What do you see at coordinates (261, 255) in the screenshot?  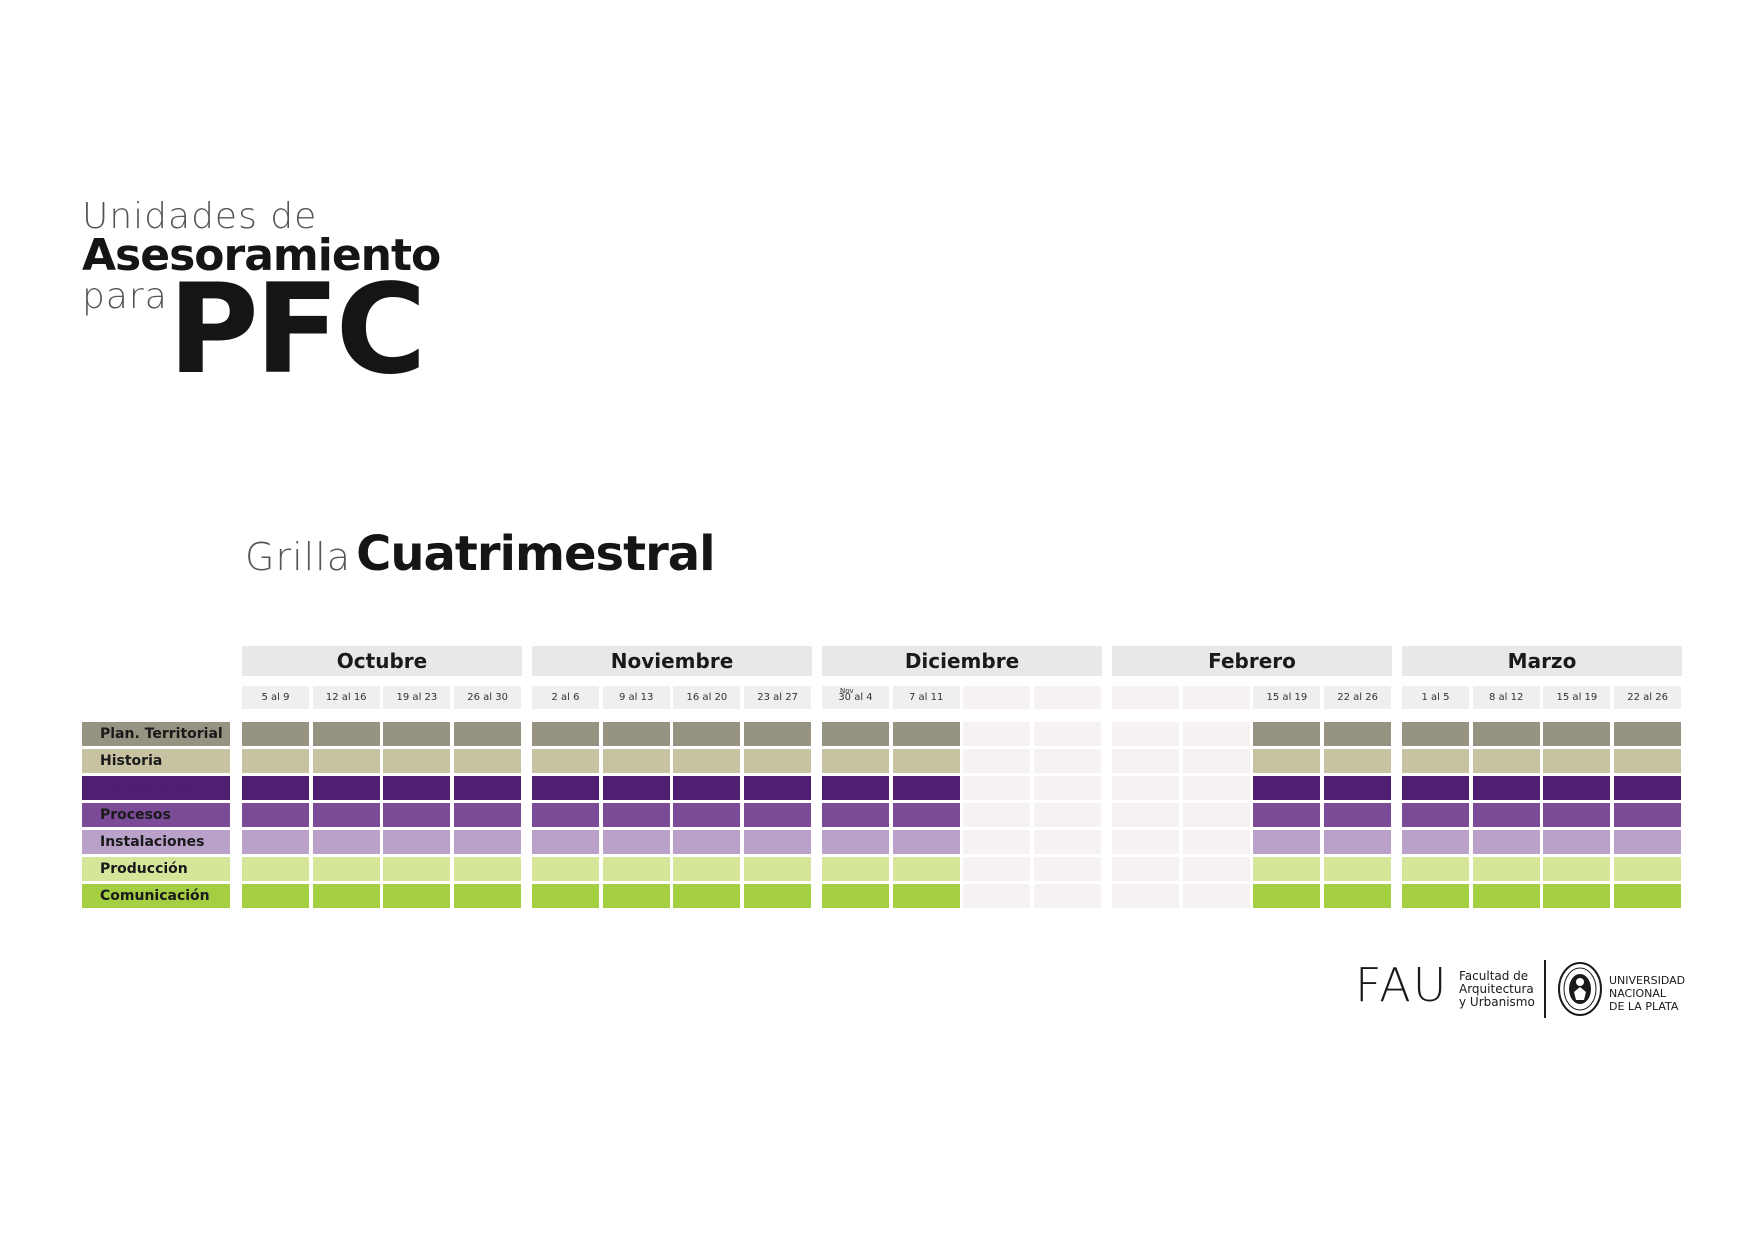 I see `title-line-2: Asesoramiento` at bounding box center [261, 255].